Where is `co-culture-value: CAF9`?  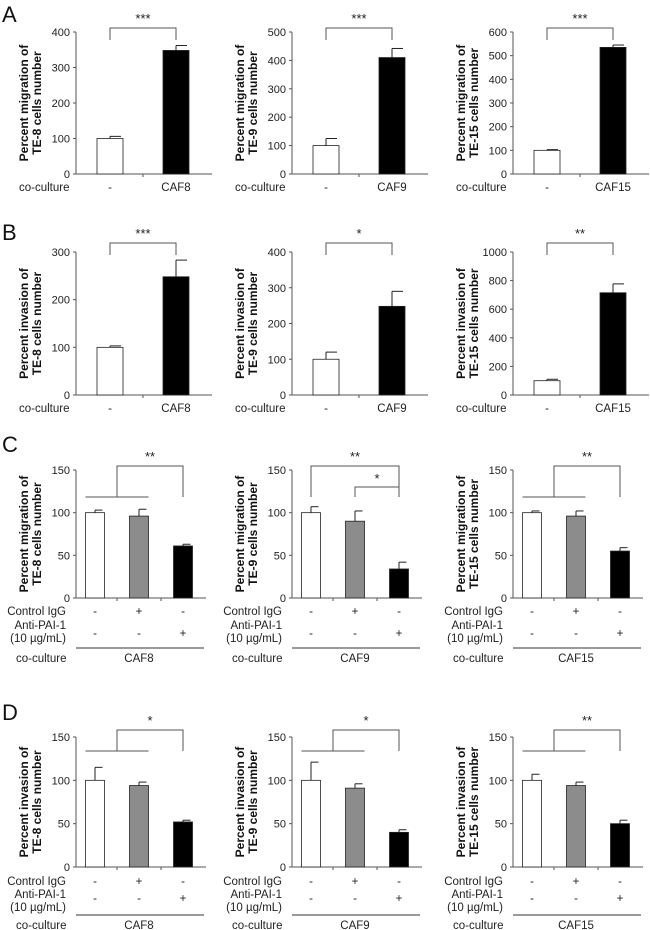
co-culture-value: CAF9 is located at coordinates (354, 925).